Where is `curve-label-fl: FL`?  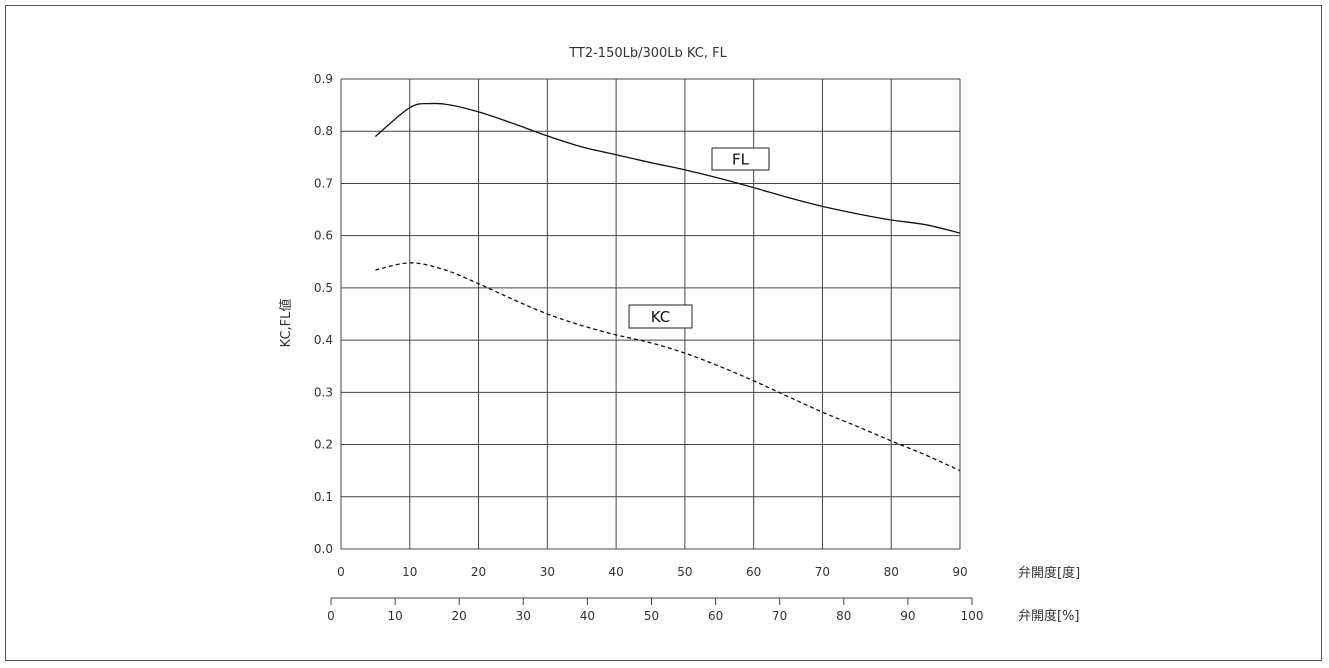
curve-label-fl: FL is located at coordinates (741, 160).